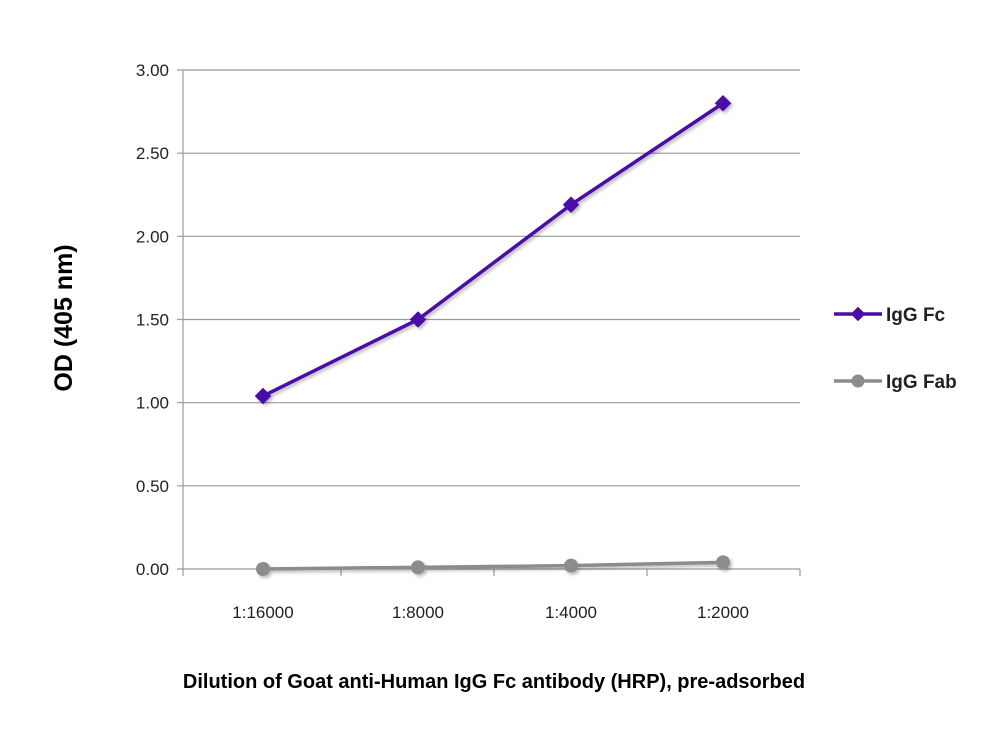 This screenshot has width=996, height=736. Describe the element at coordinates (64, 317) in the screenshot. I see `y-axis-title: OD (405 nm)` at that location.